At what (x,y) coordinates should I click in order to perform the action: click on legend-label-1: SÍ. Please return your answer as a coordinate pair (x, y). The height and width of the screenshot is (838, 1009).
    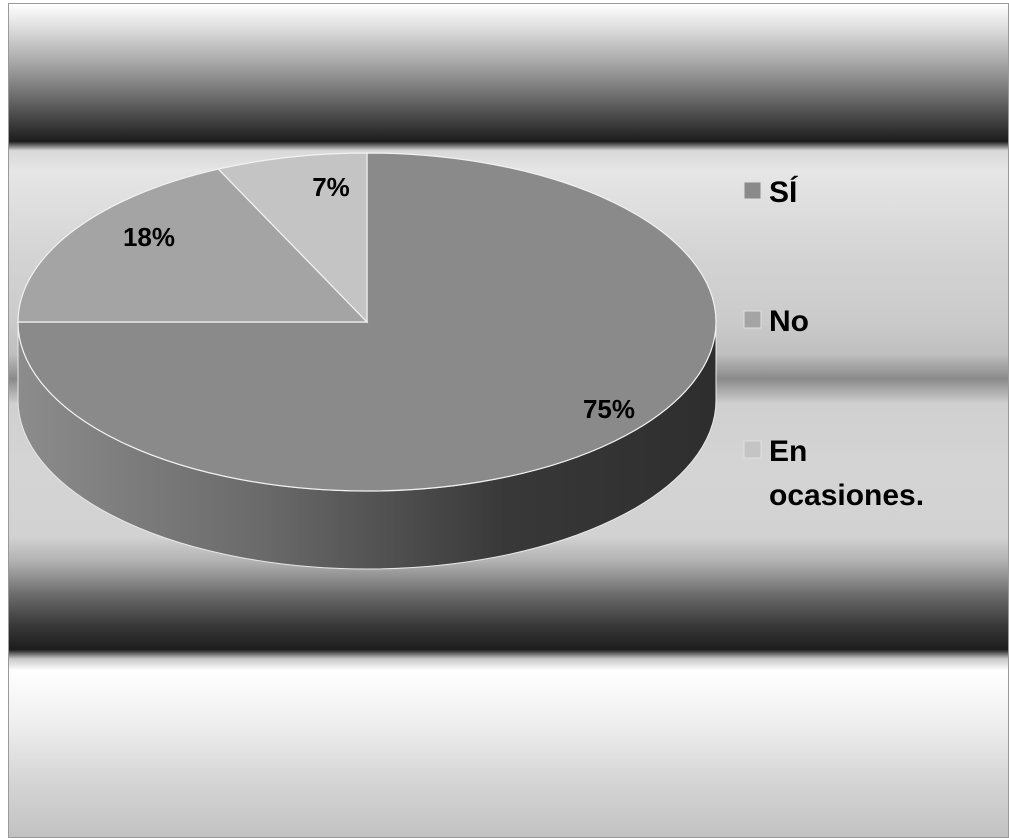
    Looking at the image, I should click on (783, 192).